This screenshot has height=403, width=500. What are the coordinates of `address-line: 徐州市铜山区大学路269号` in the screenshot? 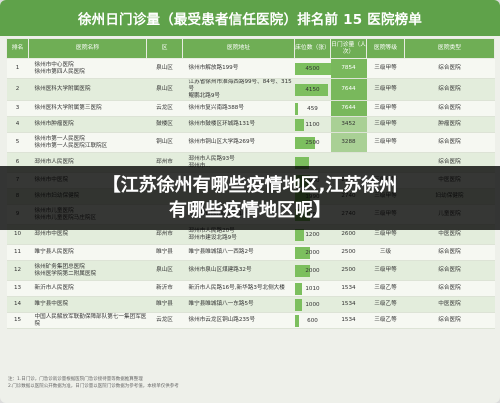 It's located at (222, 142).